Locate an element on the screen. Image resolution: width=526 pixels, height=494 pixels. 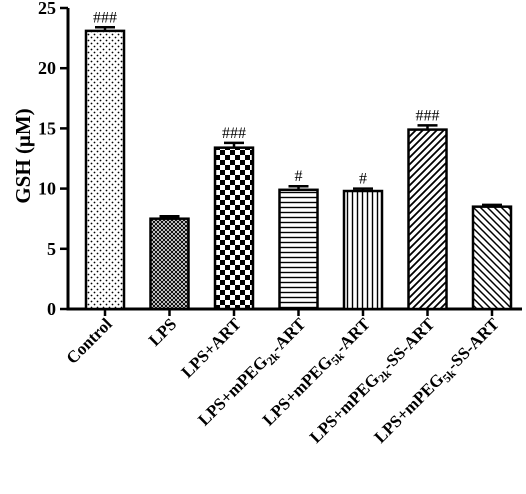
y-axis-label: GSH (μM) is located at coordinates (23, 155).